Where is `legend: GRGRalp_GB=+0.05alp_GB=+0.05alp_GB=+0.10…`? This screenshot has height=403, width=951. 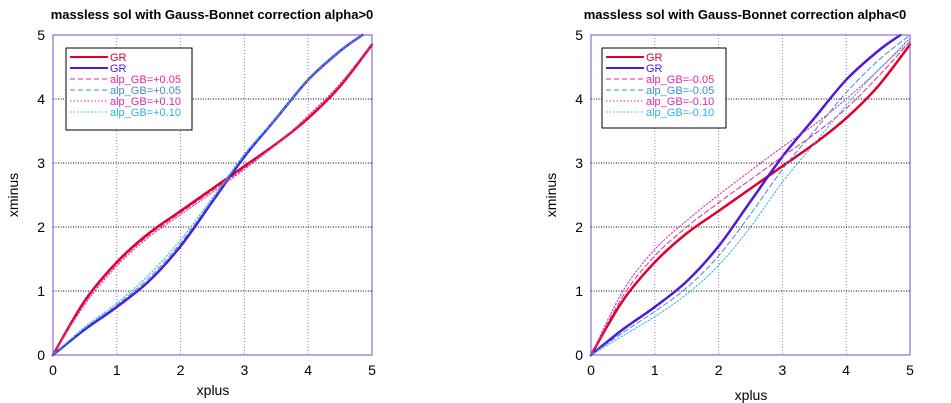
legend: GRGRalp_GB=+0.05alp_GB=+0.05alp_GB=+0.10… is located at coordinates (129, 89).